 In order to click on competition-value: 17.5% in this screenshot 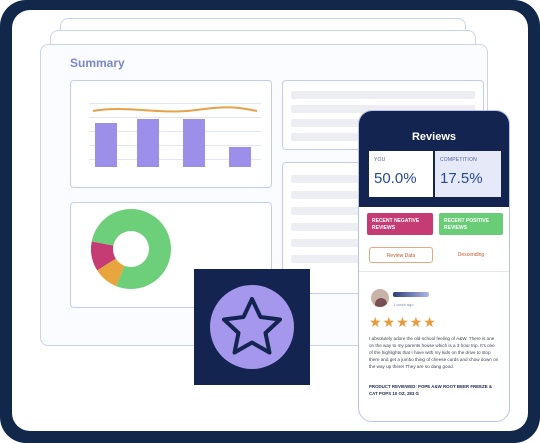, I will do `click(461, 178)`.